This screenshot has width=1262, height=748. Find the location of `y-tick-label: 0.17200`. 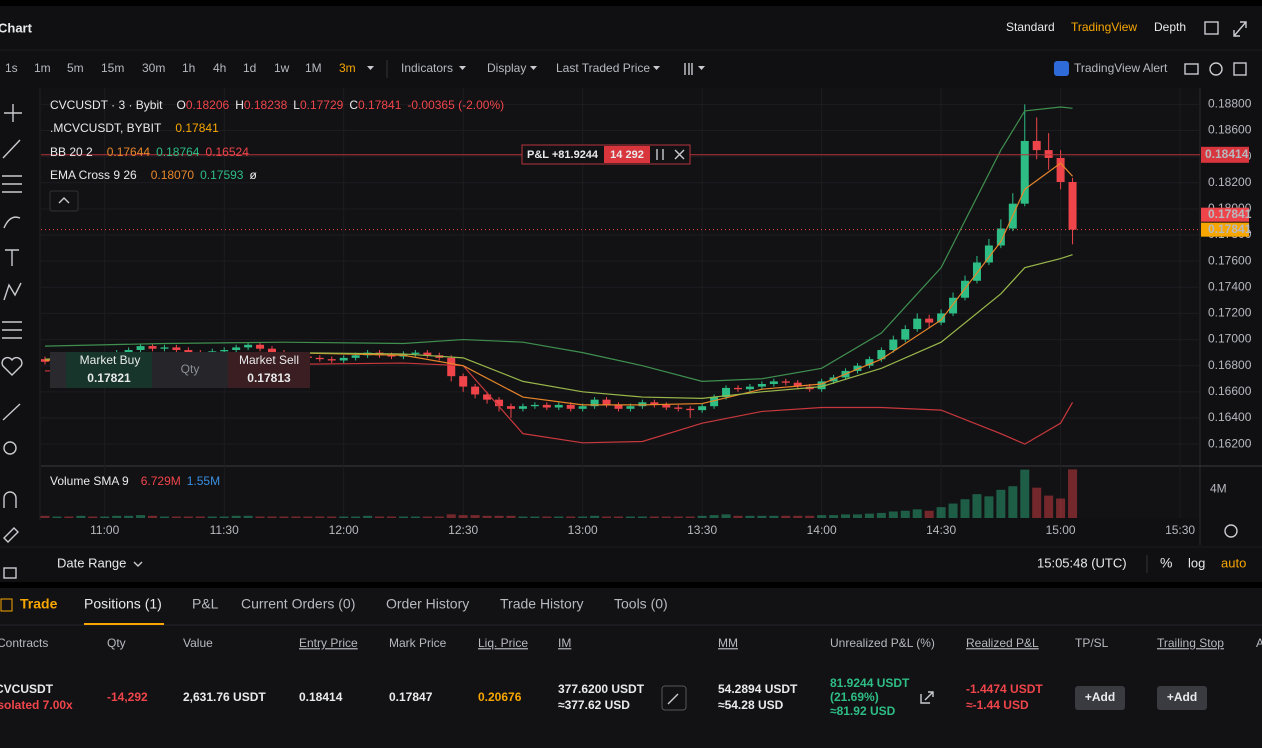

y-tick-label: 0.17200 is located at coordinates (1230, 313).